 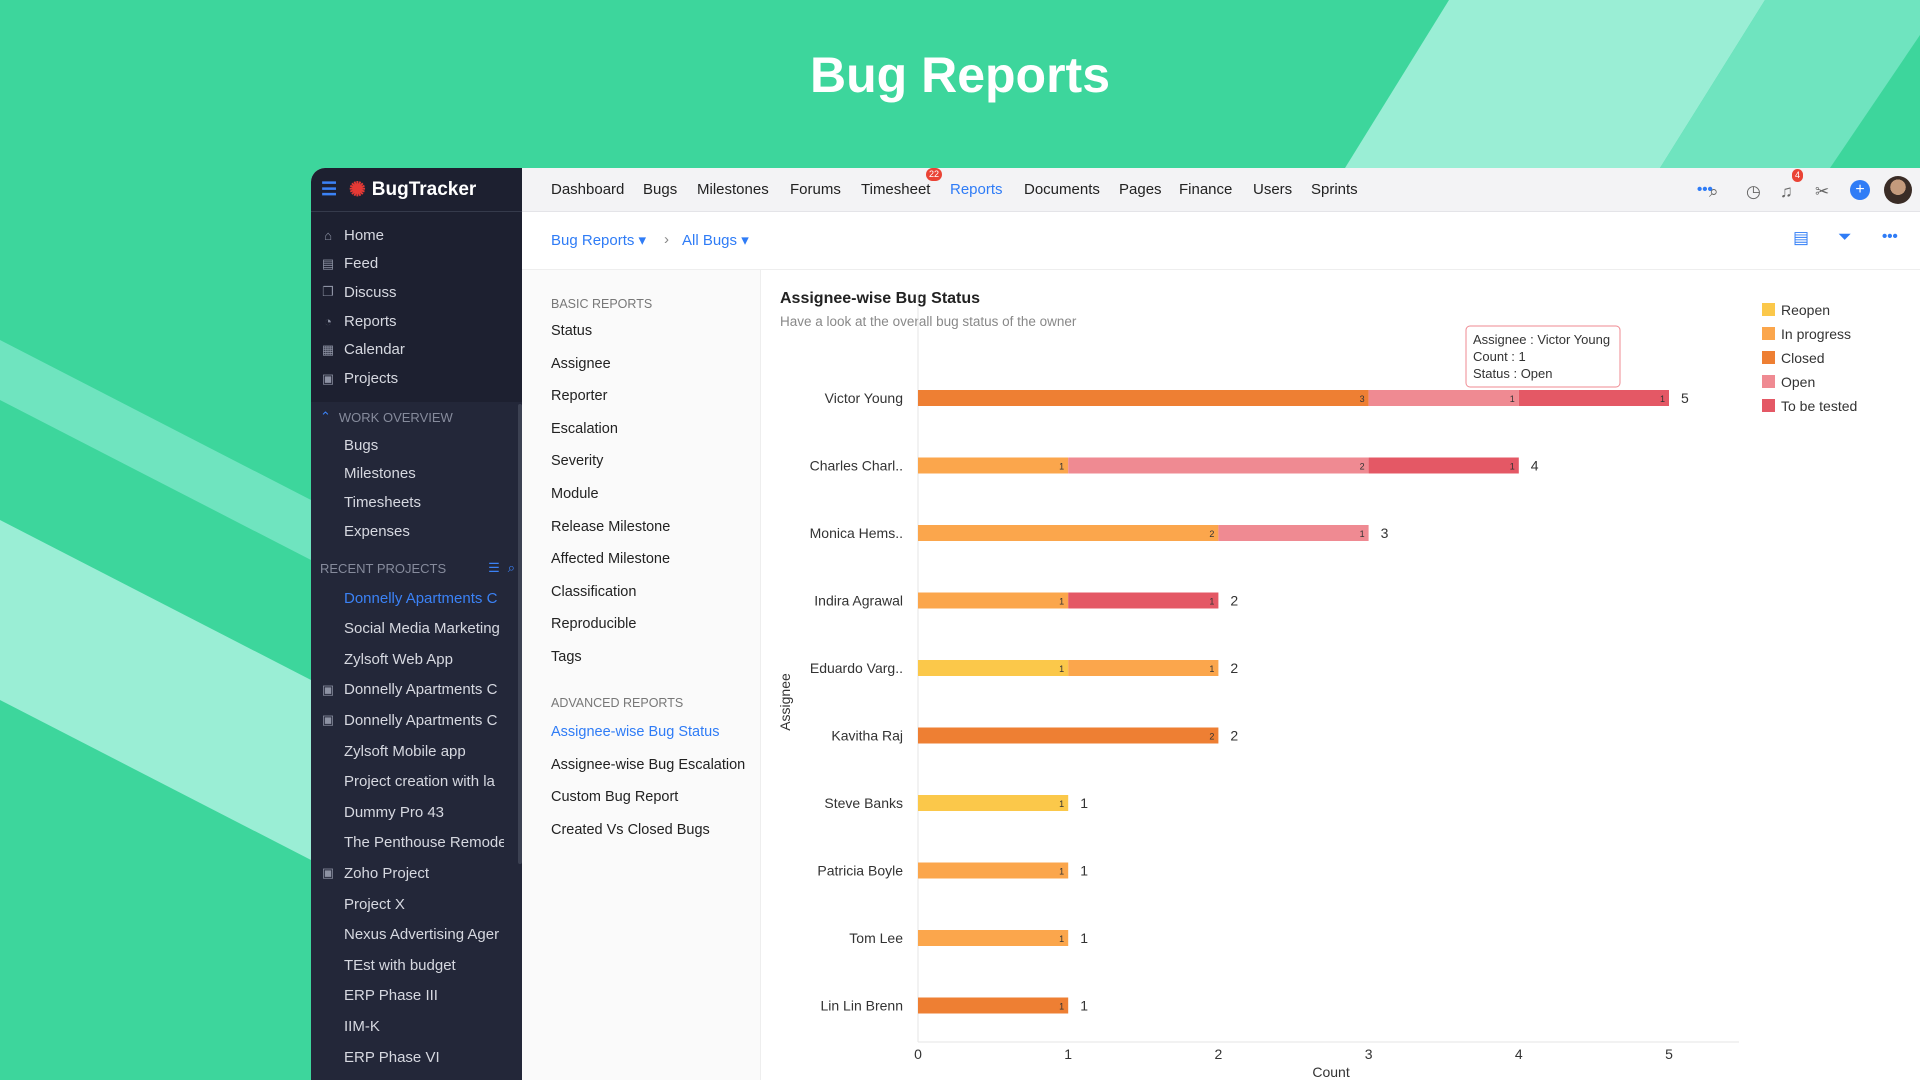 What do you see at coordinates (581, 363) in the screenshot?
I see `report-link: Assignee` at bounding box center [581, 363].